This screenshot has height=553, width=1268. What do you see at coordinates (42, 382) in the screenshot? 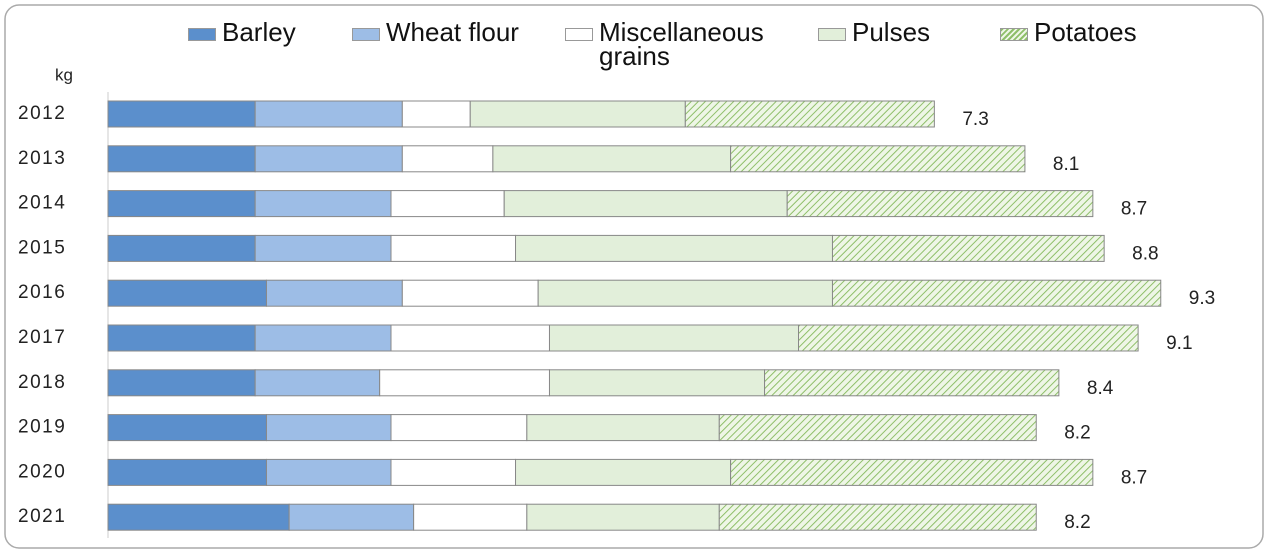
I see `y-tick-label: 2018` at bounding box center [42, 382].